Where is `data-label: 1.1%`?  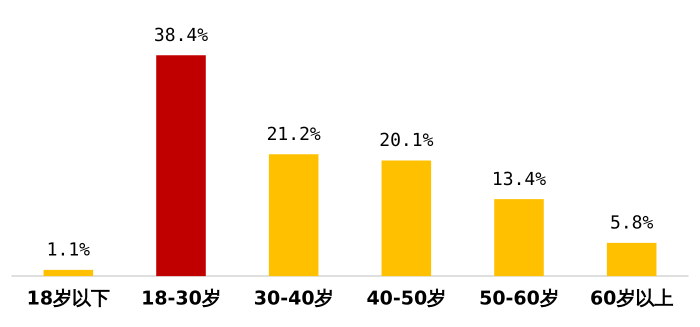
data-label: 1.1% is located at coordinates (68, 250).